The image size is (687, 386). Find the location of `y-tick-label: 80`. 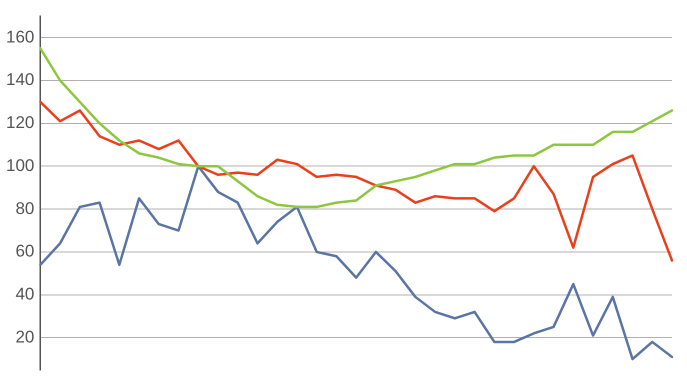

y-tick-label: 80 is located at coordinates (24, 208).